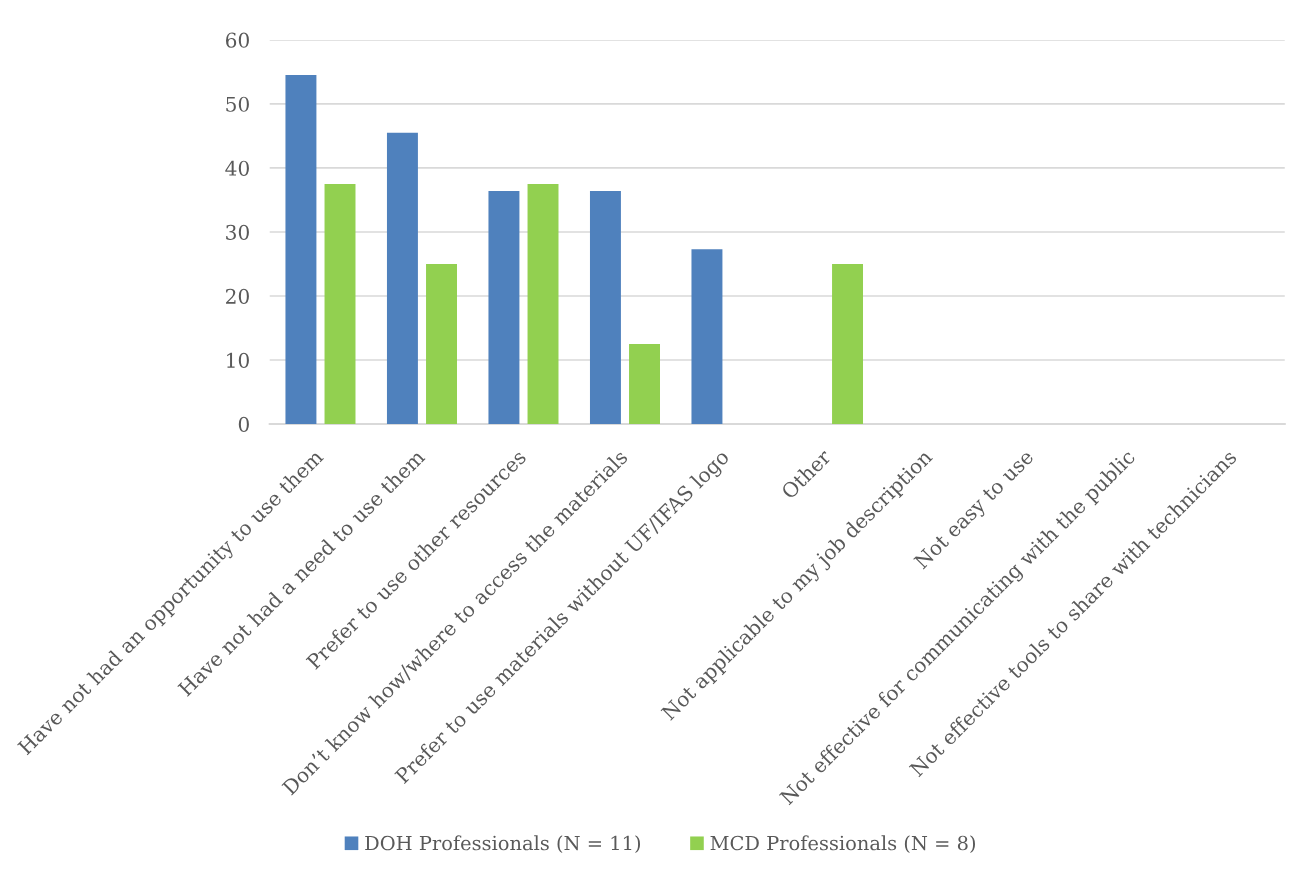 Image resolution: width=1303 pixels, height=879 pixels. I want to click on y-tick-label: 50, so click(237, 104).